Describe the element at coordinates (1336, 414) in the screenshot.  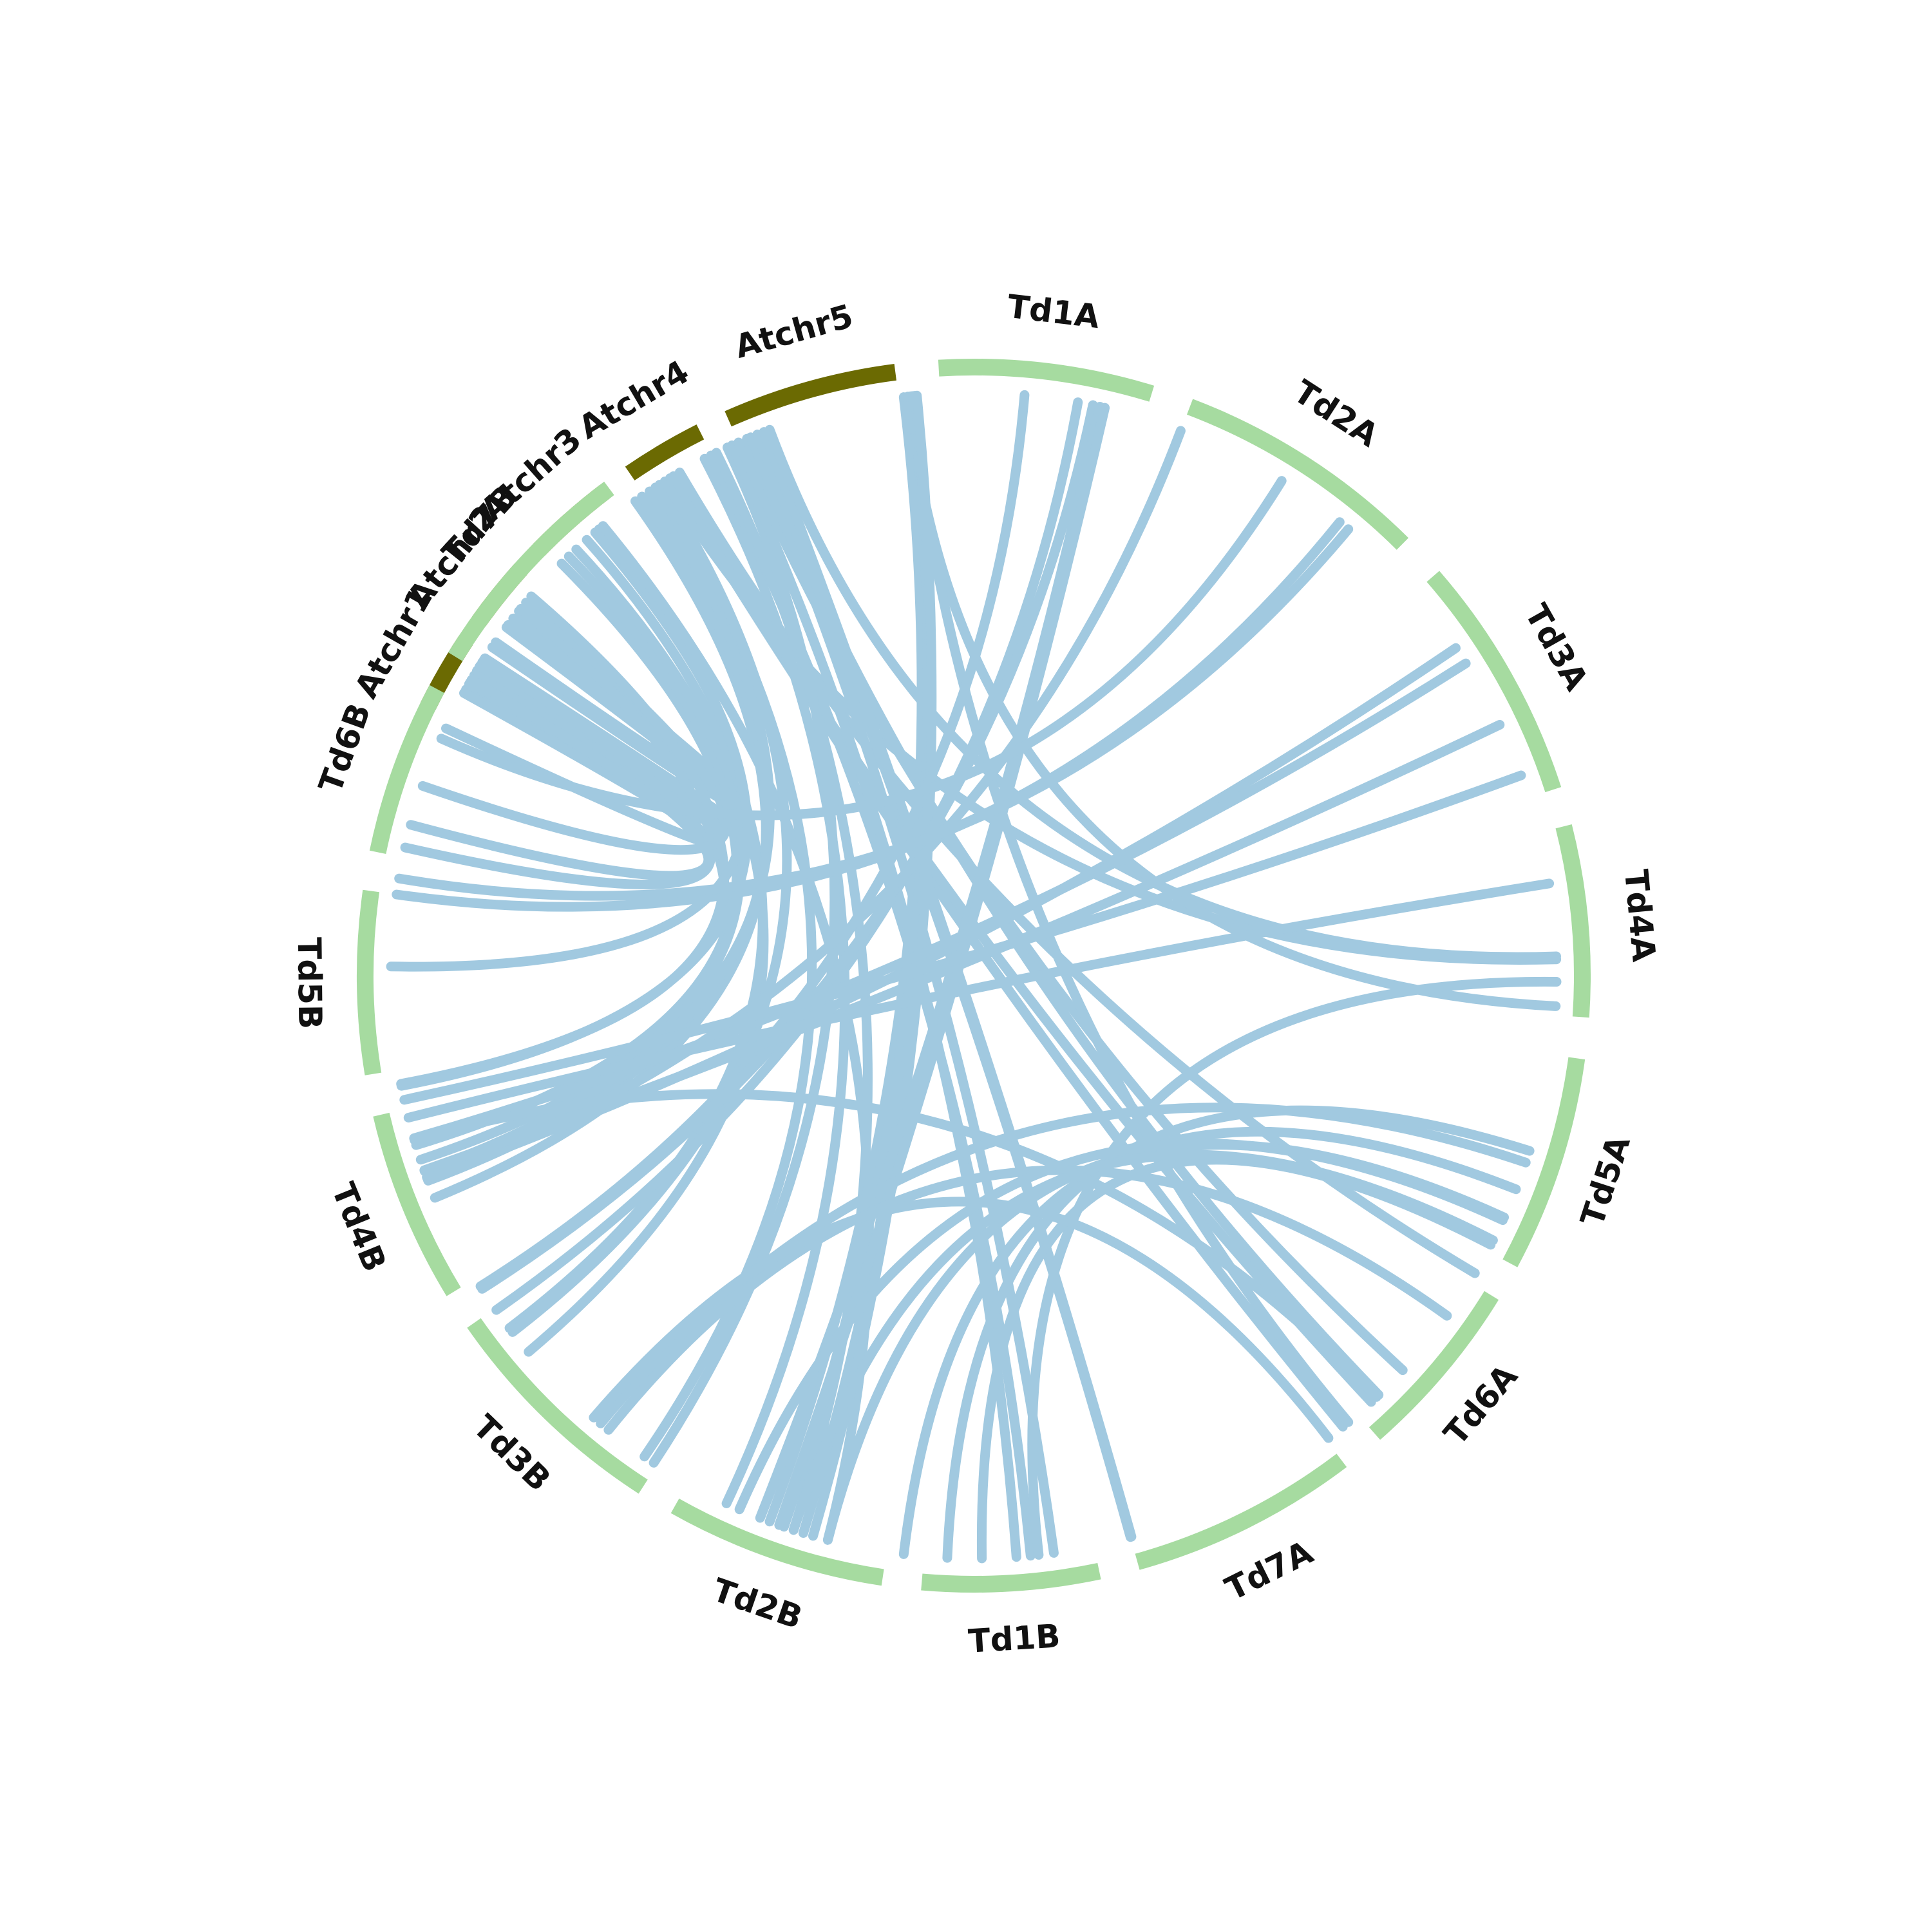
I see `chromosome-label-td2a: Td2A` at that location.